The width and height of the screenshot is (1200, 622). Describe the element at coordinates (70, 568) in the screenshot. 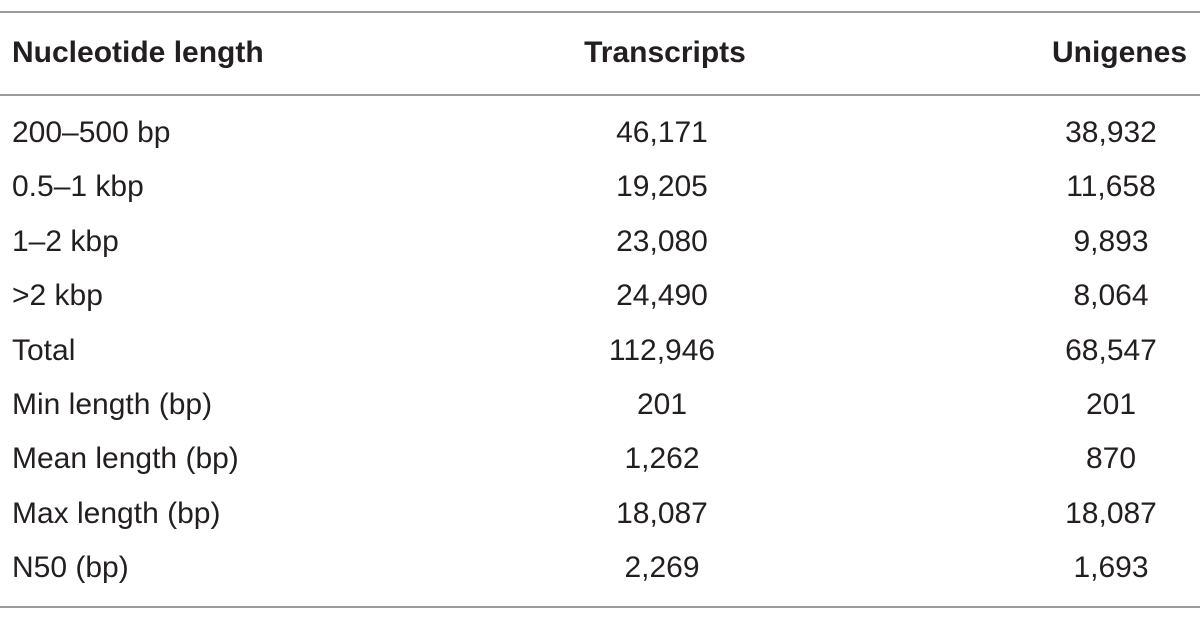

I see `row-label: N50 (bp)` at that location.